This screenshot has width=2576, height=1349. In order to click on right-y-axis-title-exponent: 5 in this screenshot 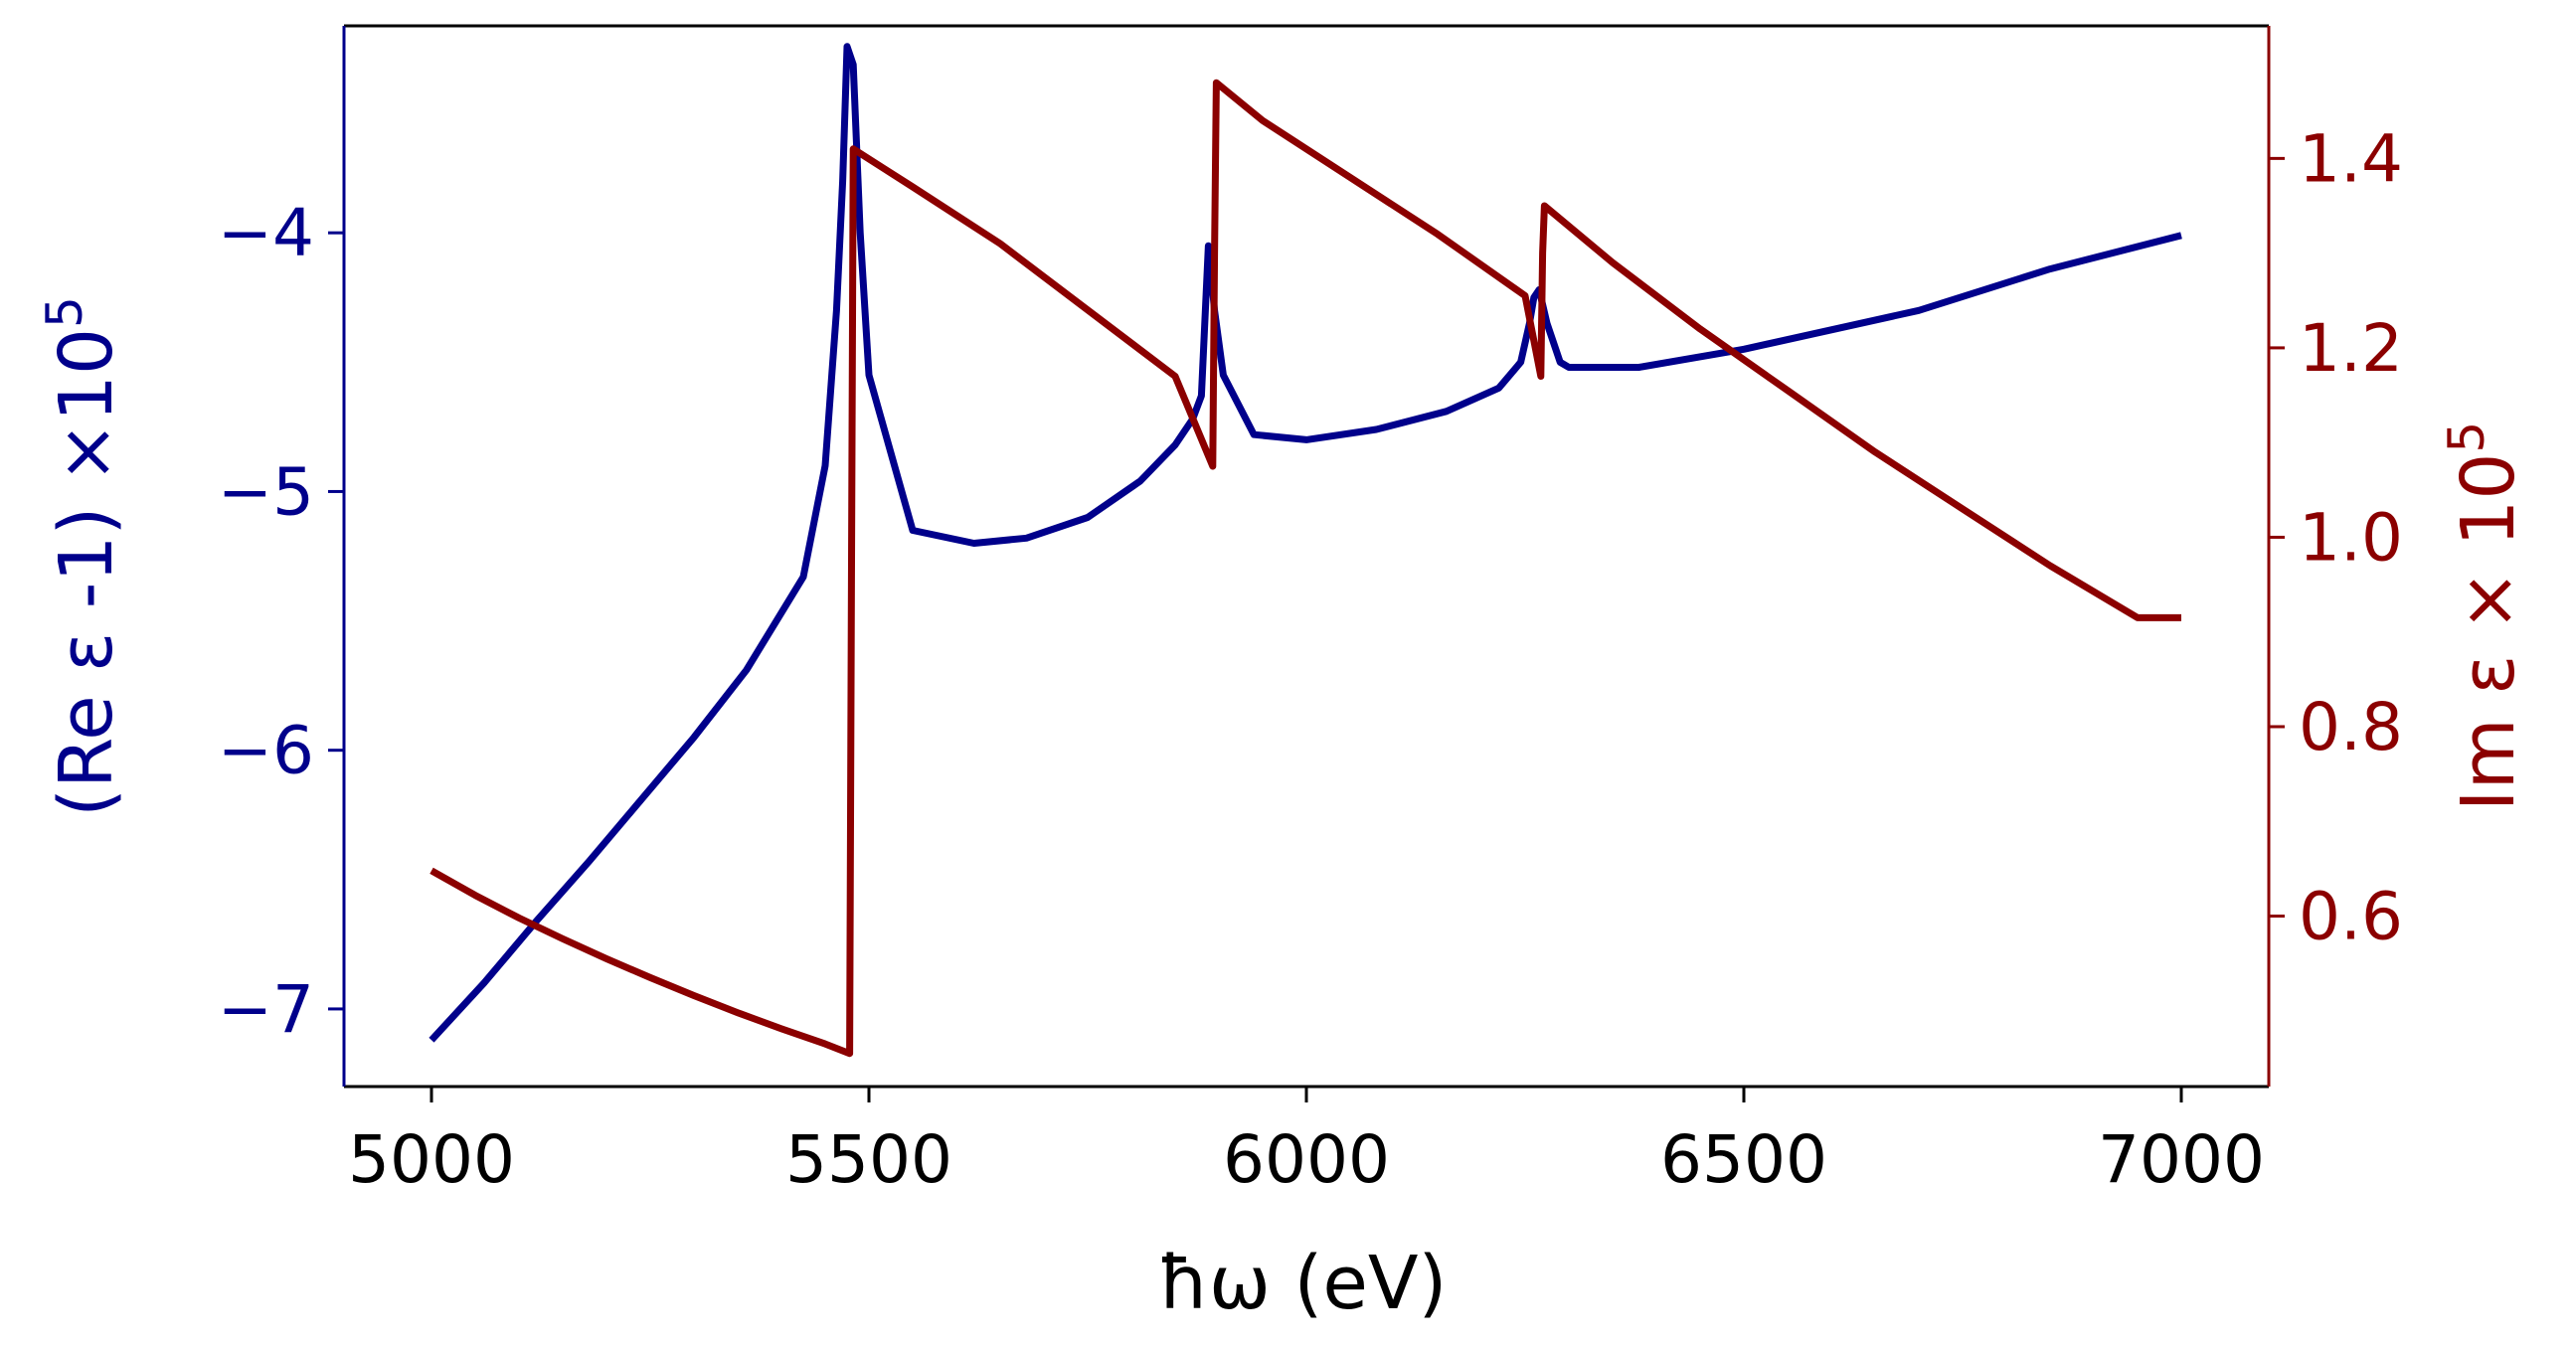, I will do `click(2466, 437)`.